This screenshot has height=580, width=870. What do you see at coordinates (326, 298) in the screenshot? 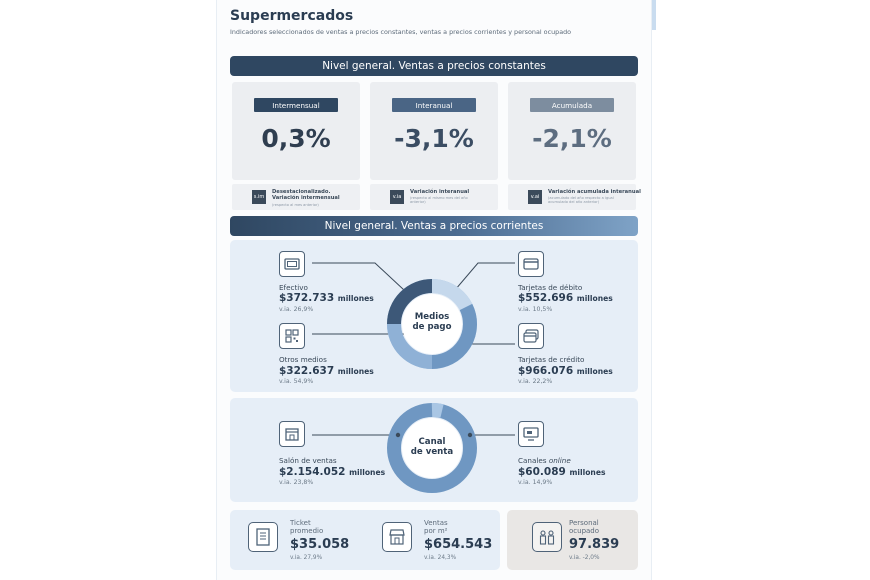
I see `efectivo-amount: $372.733 millones` at bounding box center [326, 298].